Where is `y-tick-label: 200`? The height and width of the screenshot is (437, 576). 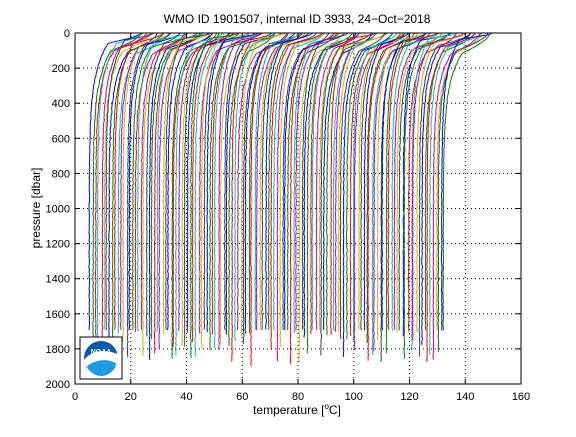
y-tick-label: 200 is located at coordinates (61, 69).